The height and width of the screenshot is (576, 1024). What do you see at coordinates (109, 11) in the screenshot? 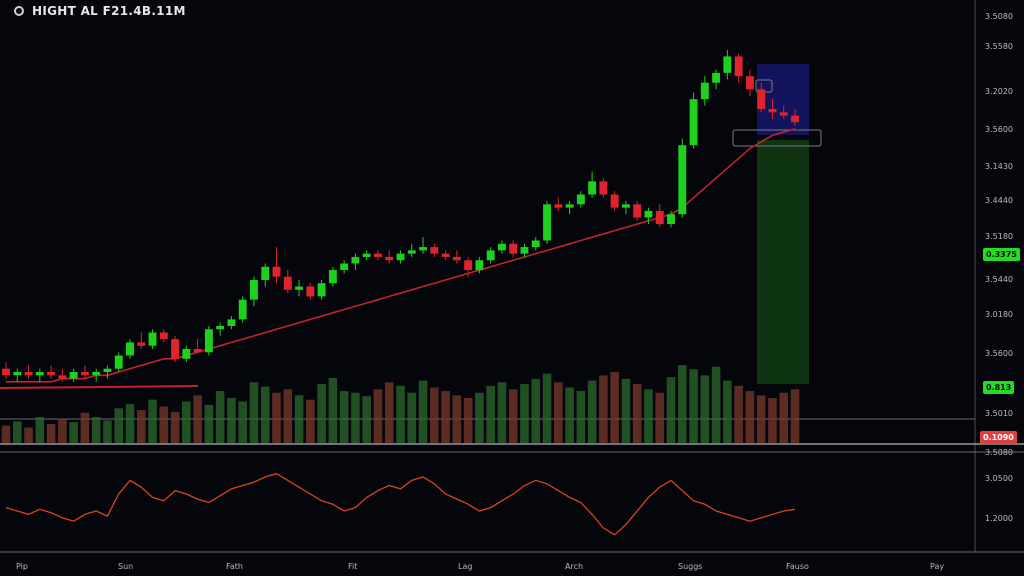
I see `symbol-title: HIGHT AL F21.4B.11M` at bounding box center [109, 11].